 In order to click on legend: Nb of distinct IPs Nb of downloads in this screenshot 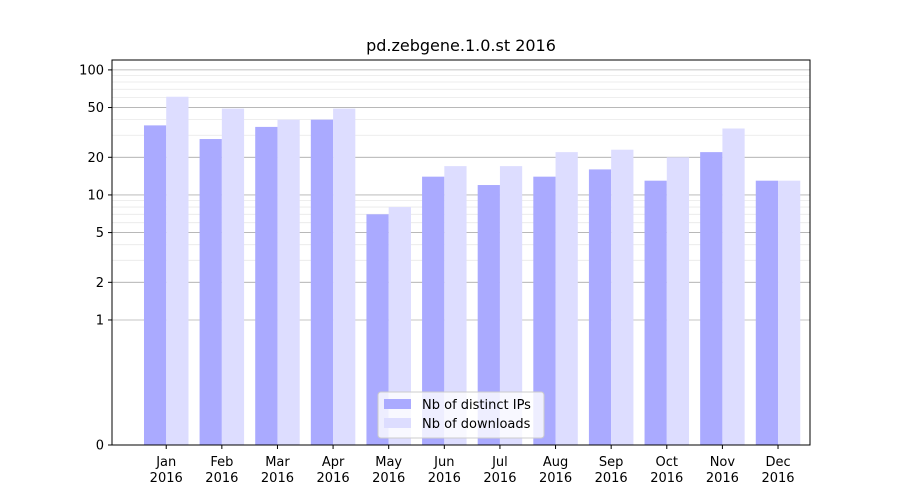, I will do `click(461, 415)`.